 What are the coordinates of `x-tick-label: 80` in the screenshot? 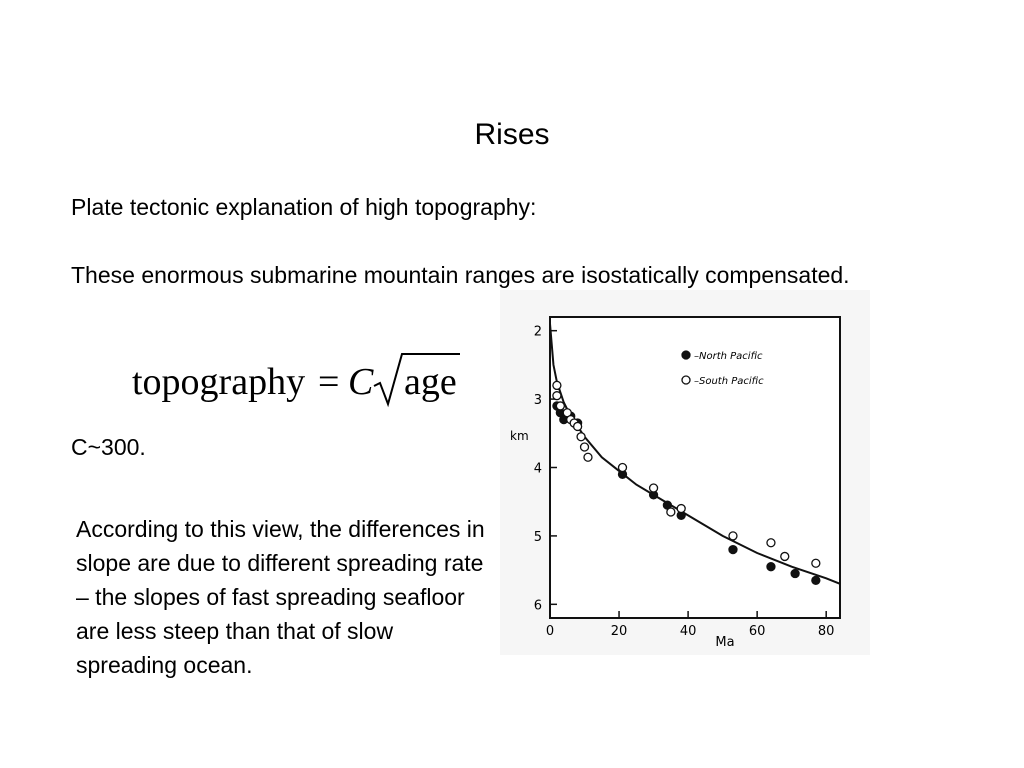 It's located at (826, 631).